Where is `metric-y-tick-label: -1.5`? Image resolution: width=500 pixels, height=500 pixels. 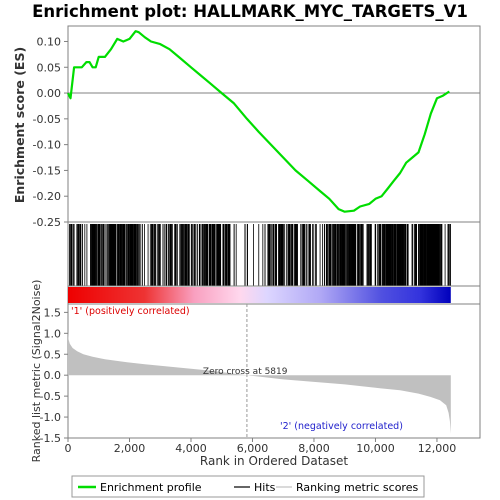
metric-y-tick-label: -1.5 is located at coordinates (50, 438).